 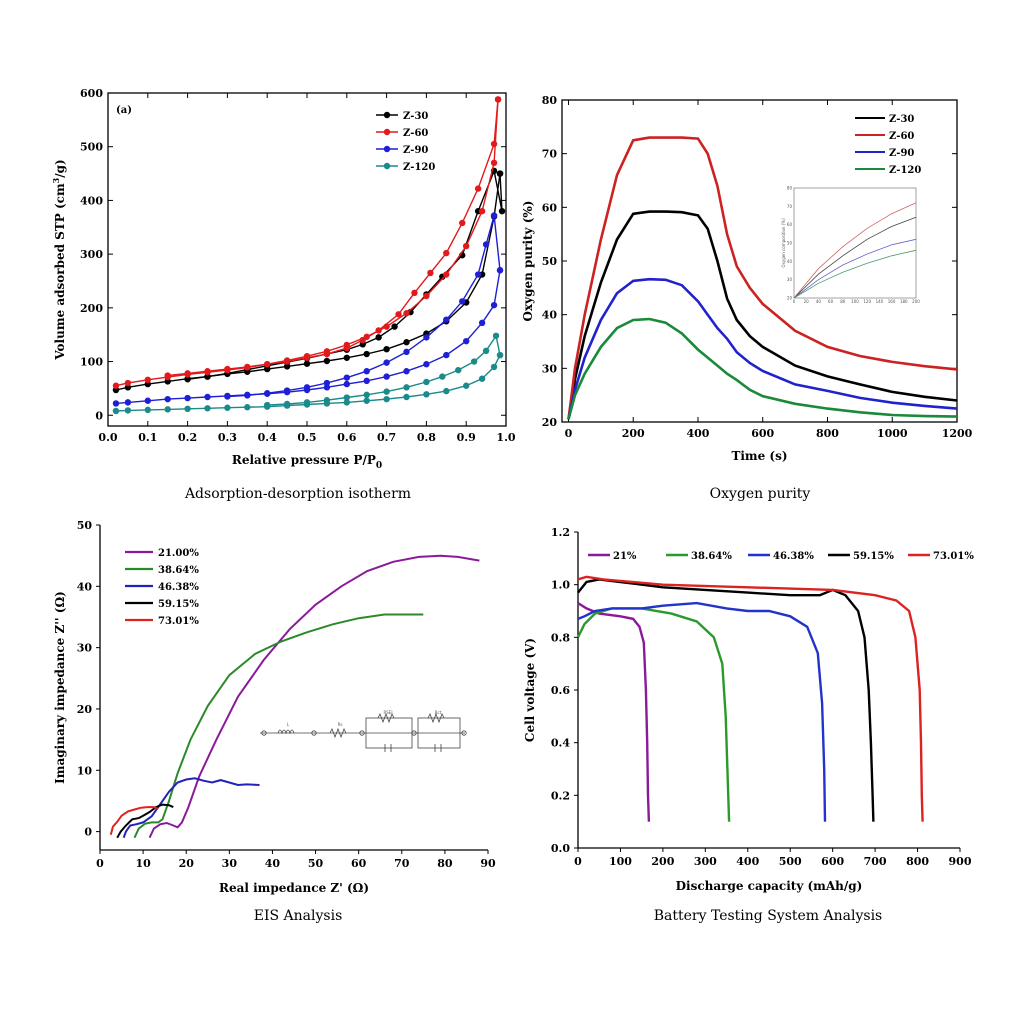 I want to click on inset-y-tick: 40, so click(x=790, y=261).